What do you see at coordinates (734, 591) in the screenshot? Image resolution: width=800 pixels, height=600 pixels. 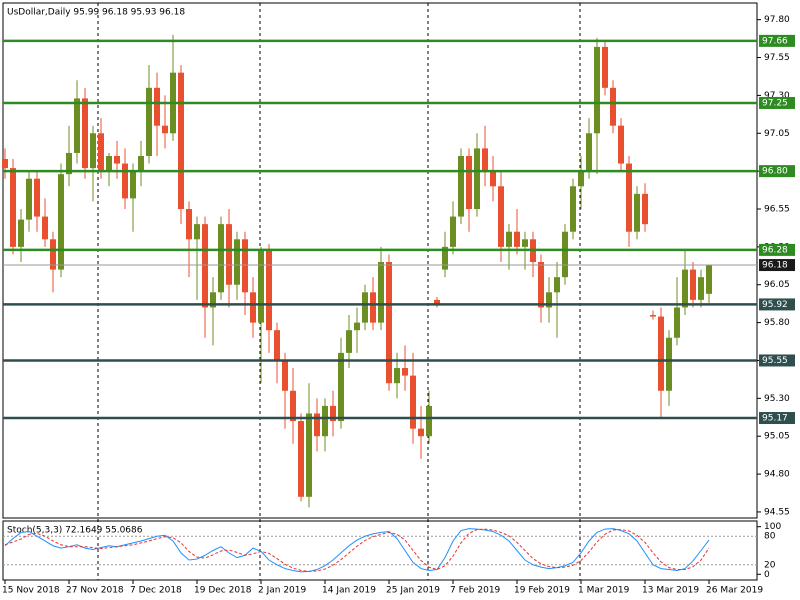 I see `x-tick-label: 26 Mar 2019` at bounding box center [734, 591].